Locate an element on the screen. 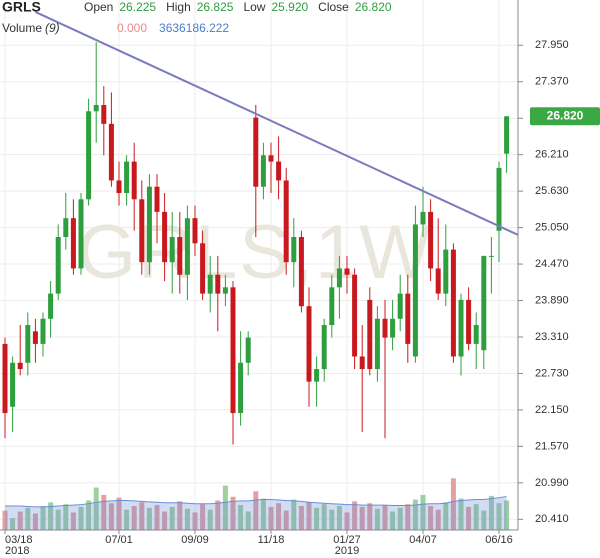 The width and height of the screenshot is (600, 558). year-label: 2018 is located at coordinates (17, 551).